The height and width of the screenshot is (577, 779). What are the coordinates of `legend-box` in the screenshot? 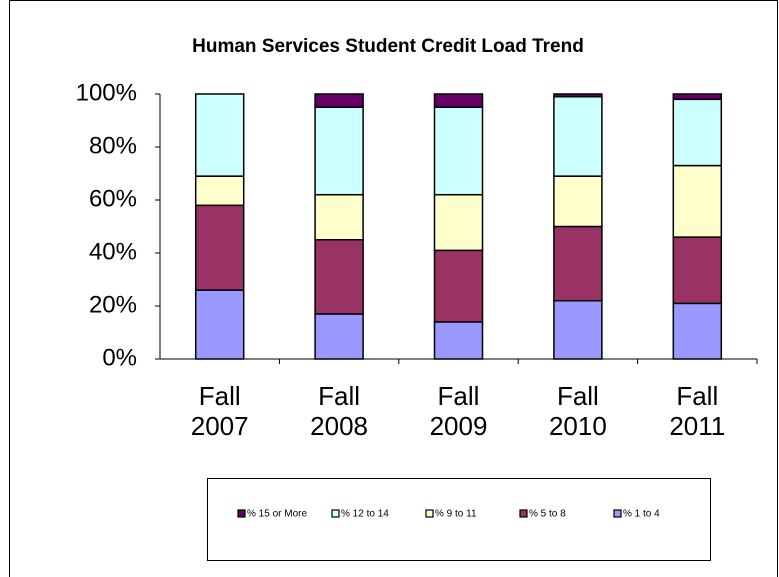 It's located at (459, 519).